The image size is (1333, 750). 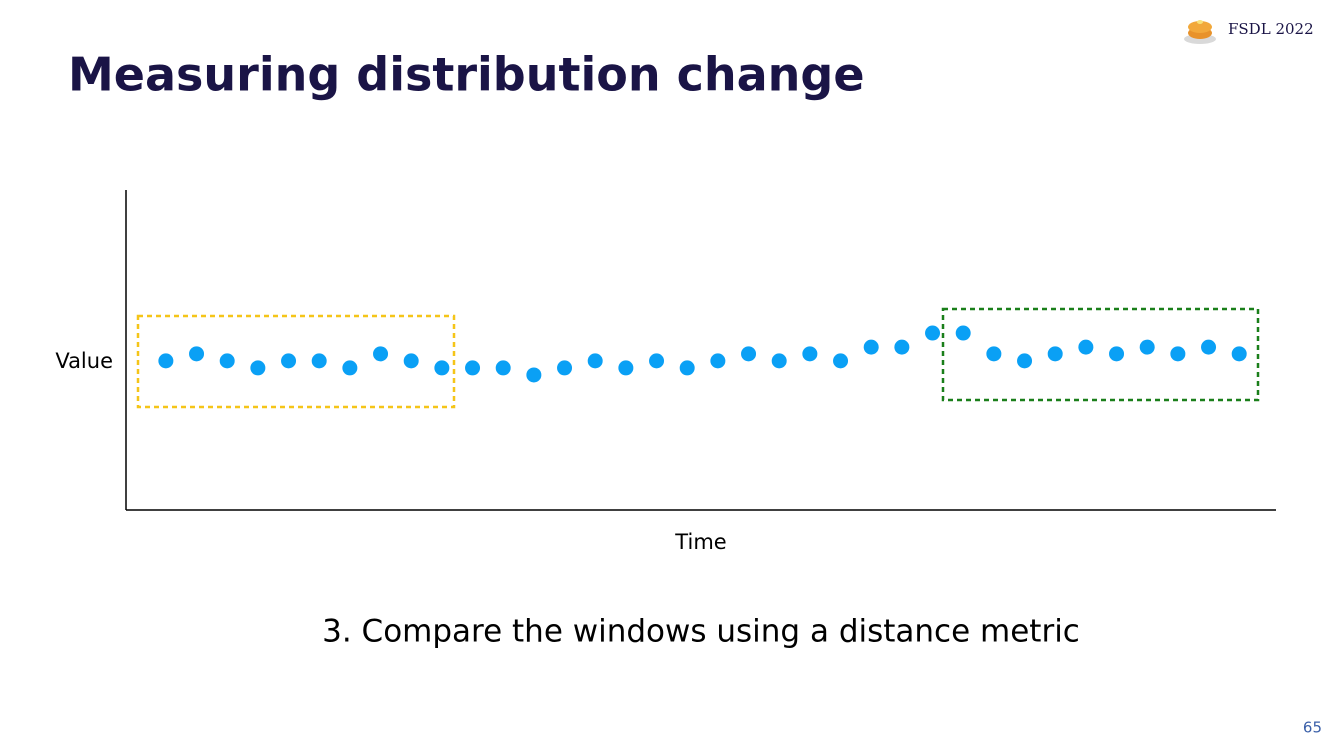 I want to click on badge: FSDL 2022, so click(x=1271, y=29).